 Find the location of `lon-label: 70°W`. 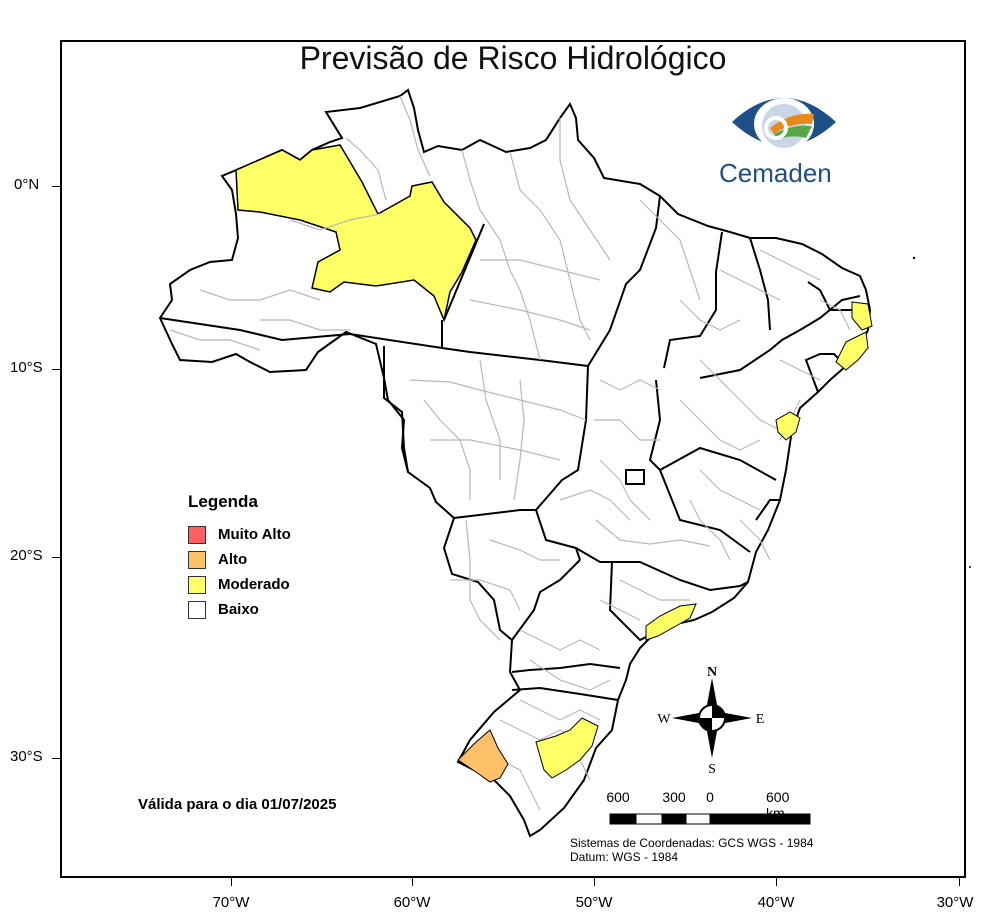

lon-label: 70°W is located at coordinates (231, 902).